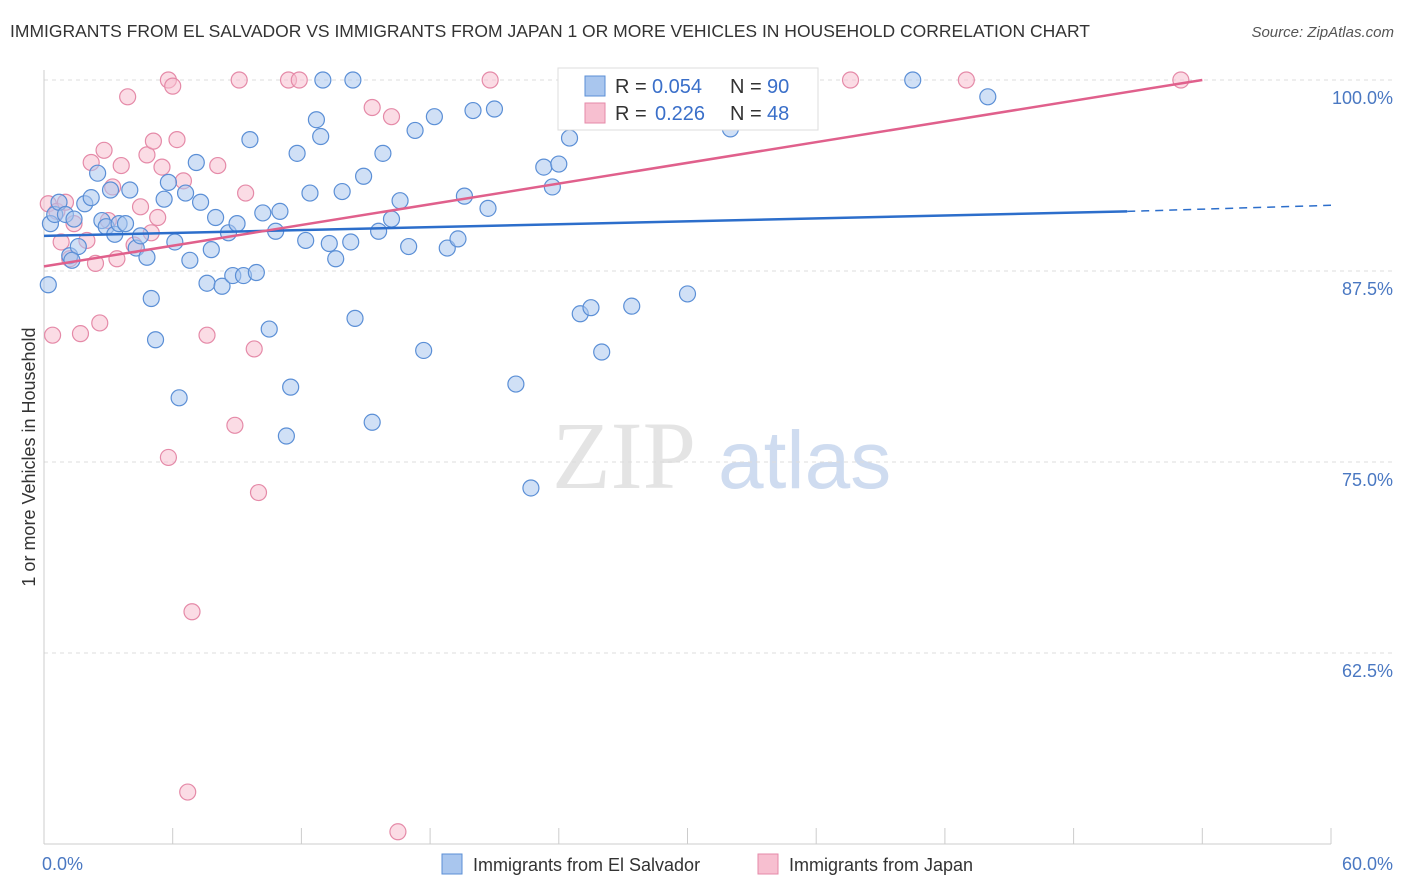 Image resolution: width=1406 pixels, height=892 pixels. Describe the element at coordinates (624, 455) in the screenshot. I see `watermark-zip: ZIP` at that location.